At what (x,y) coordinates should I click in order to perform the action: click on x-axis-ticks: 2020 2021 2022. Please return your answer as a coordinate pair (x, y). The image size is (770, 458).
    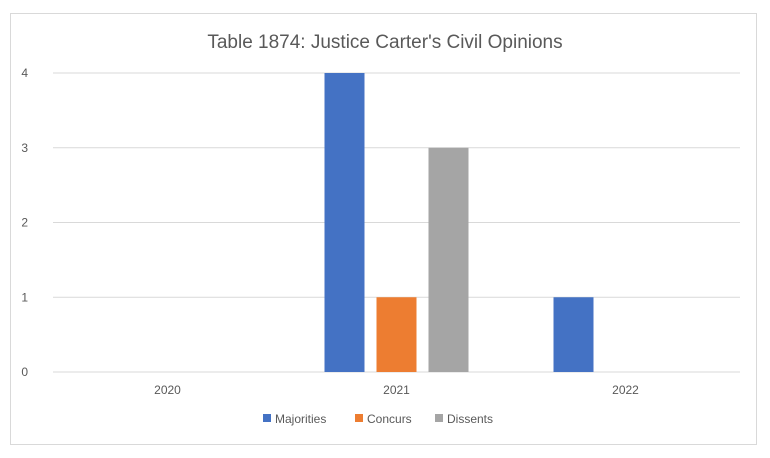
    Looking at the image, I should click on (396, 390).